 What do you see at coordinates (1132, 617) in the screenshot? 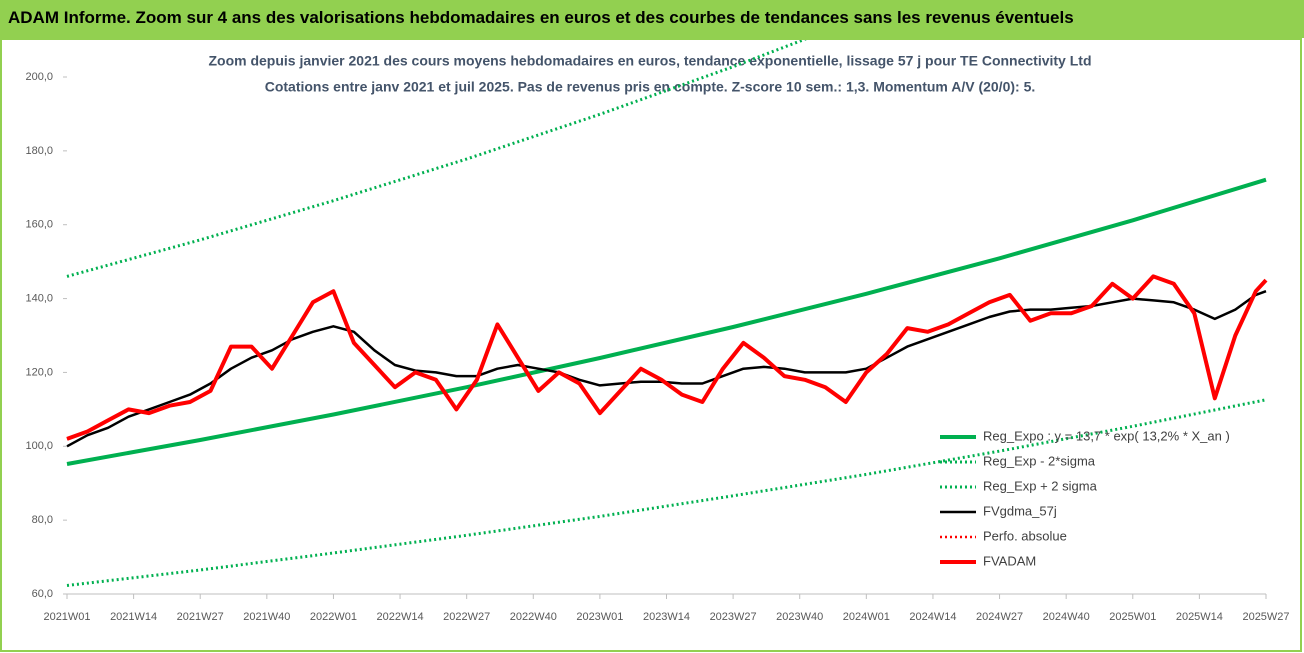
I see `x-tick-label: 2025W01` at bounding box center [1132, 617].